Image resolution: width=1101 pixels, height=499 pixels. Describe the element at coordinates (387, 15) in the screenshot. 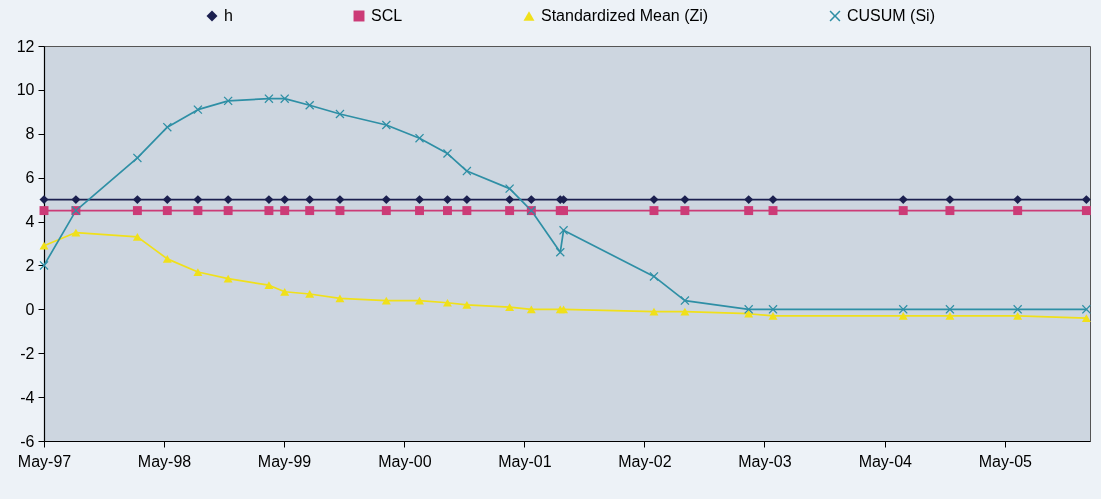

I see `legend-label: SCL` at that location.